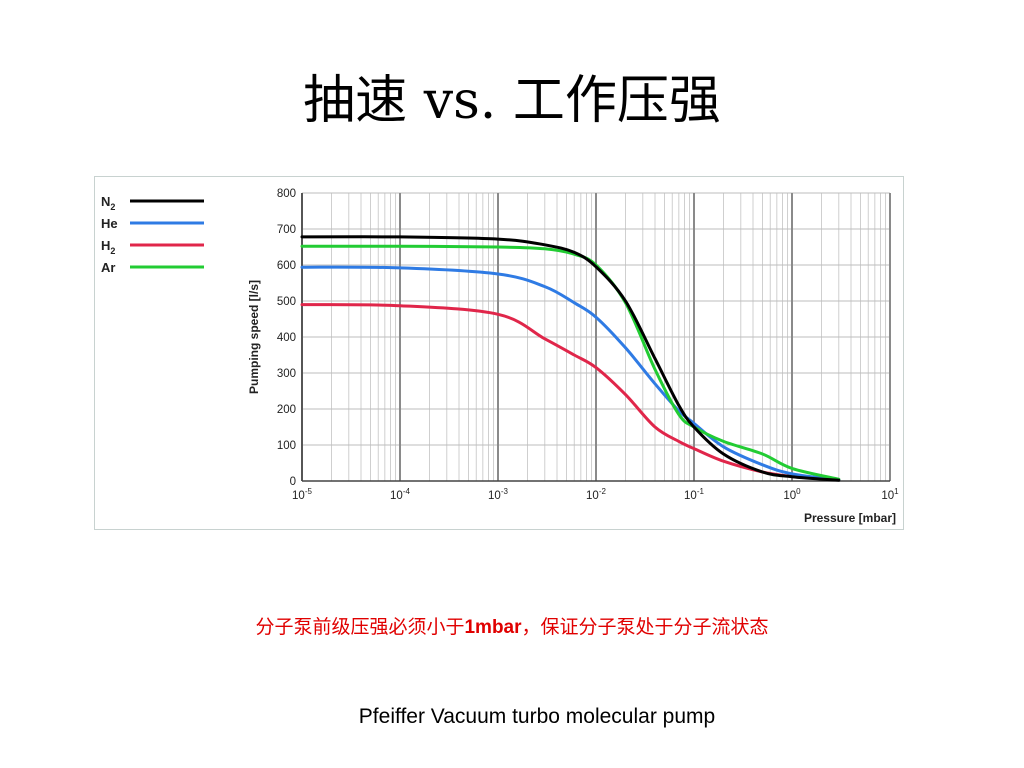 The width and height of the screenshot is (1024, 768). I want to click on note-text-part2: ，保证分子泵处于分子流状态, so click(645, 627).